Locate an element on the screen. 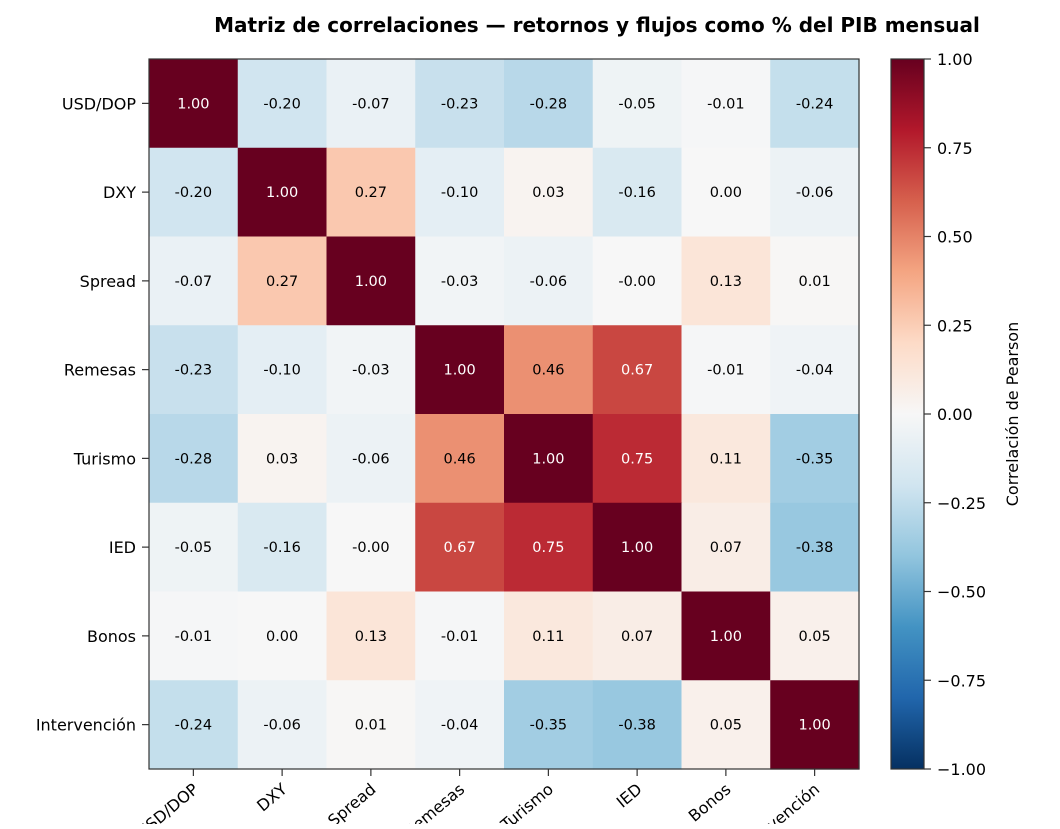  x-tick-label: Remesas is located at coordinates (434, 802).